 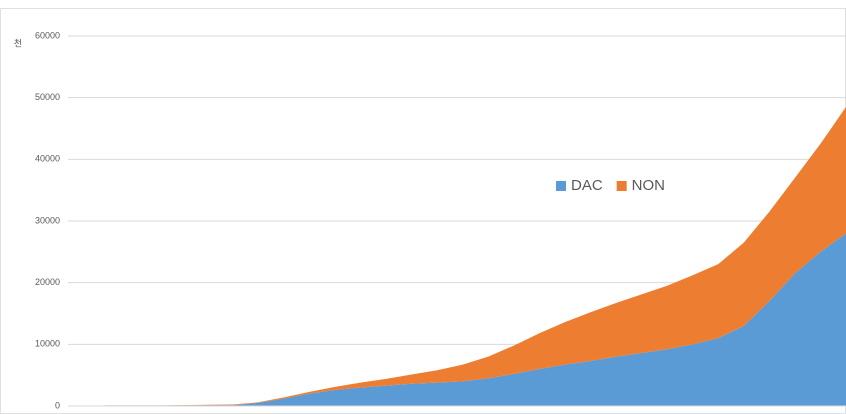 What do you see at coordinates (587, 185) in the screenshot?
I see `legend-label: DAC` at bounding box center [587, 185].